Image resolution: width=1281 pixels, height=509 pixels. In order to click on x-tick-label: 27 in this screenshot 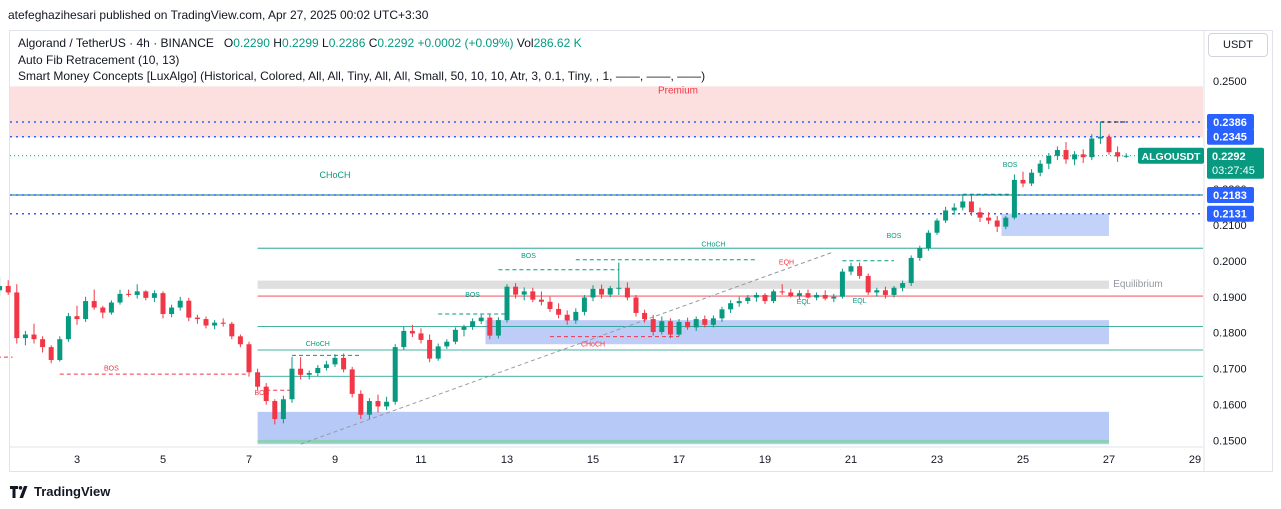, I will do `click(1109, 460)`.